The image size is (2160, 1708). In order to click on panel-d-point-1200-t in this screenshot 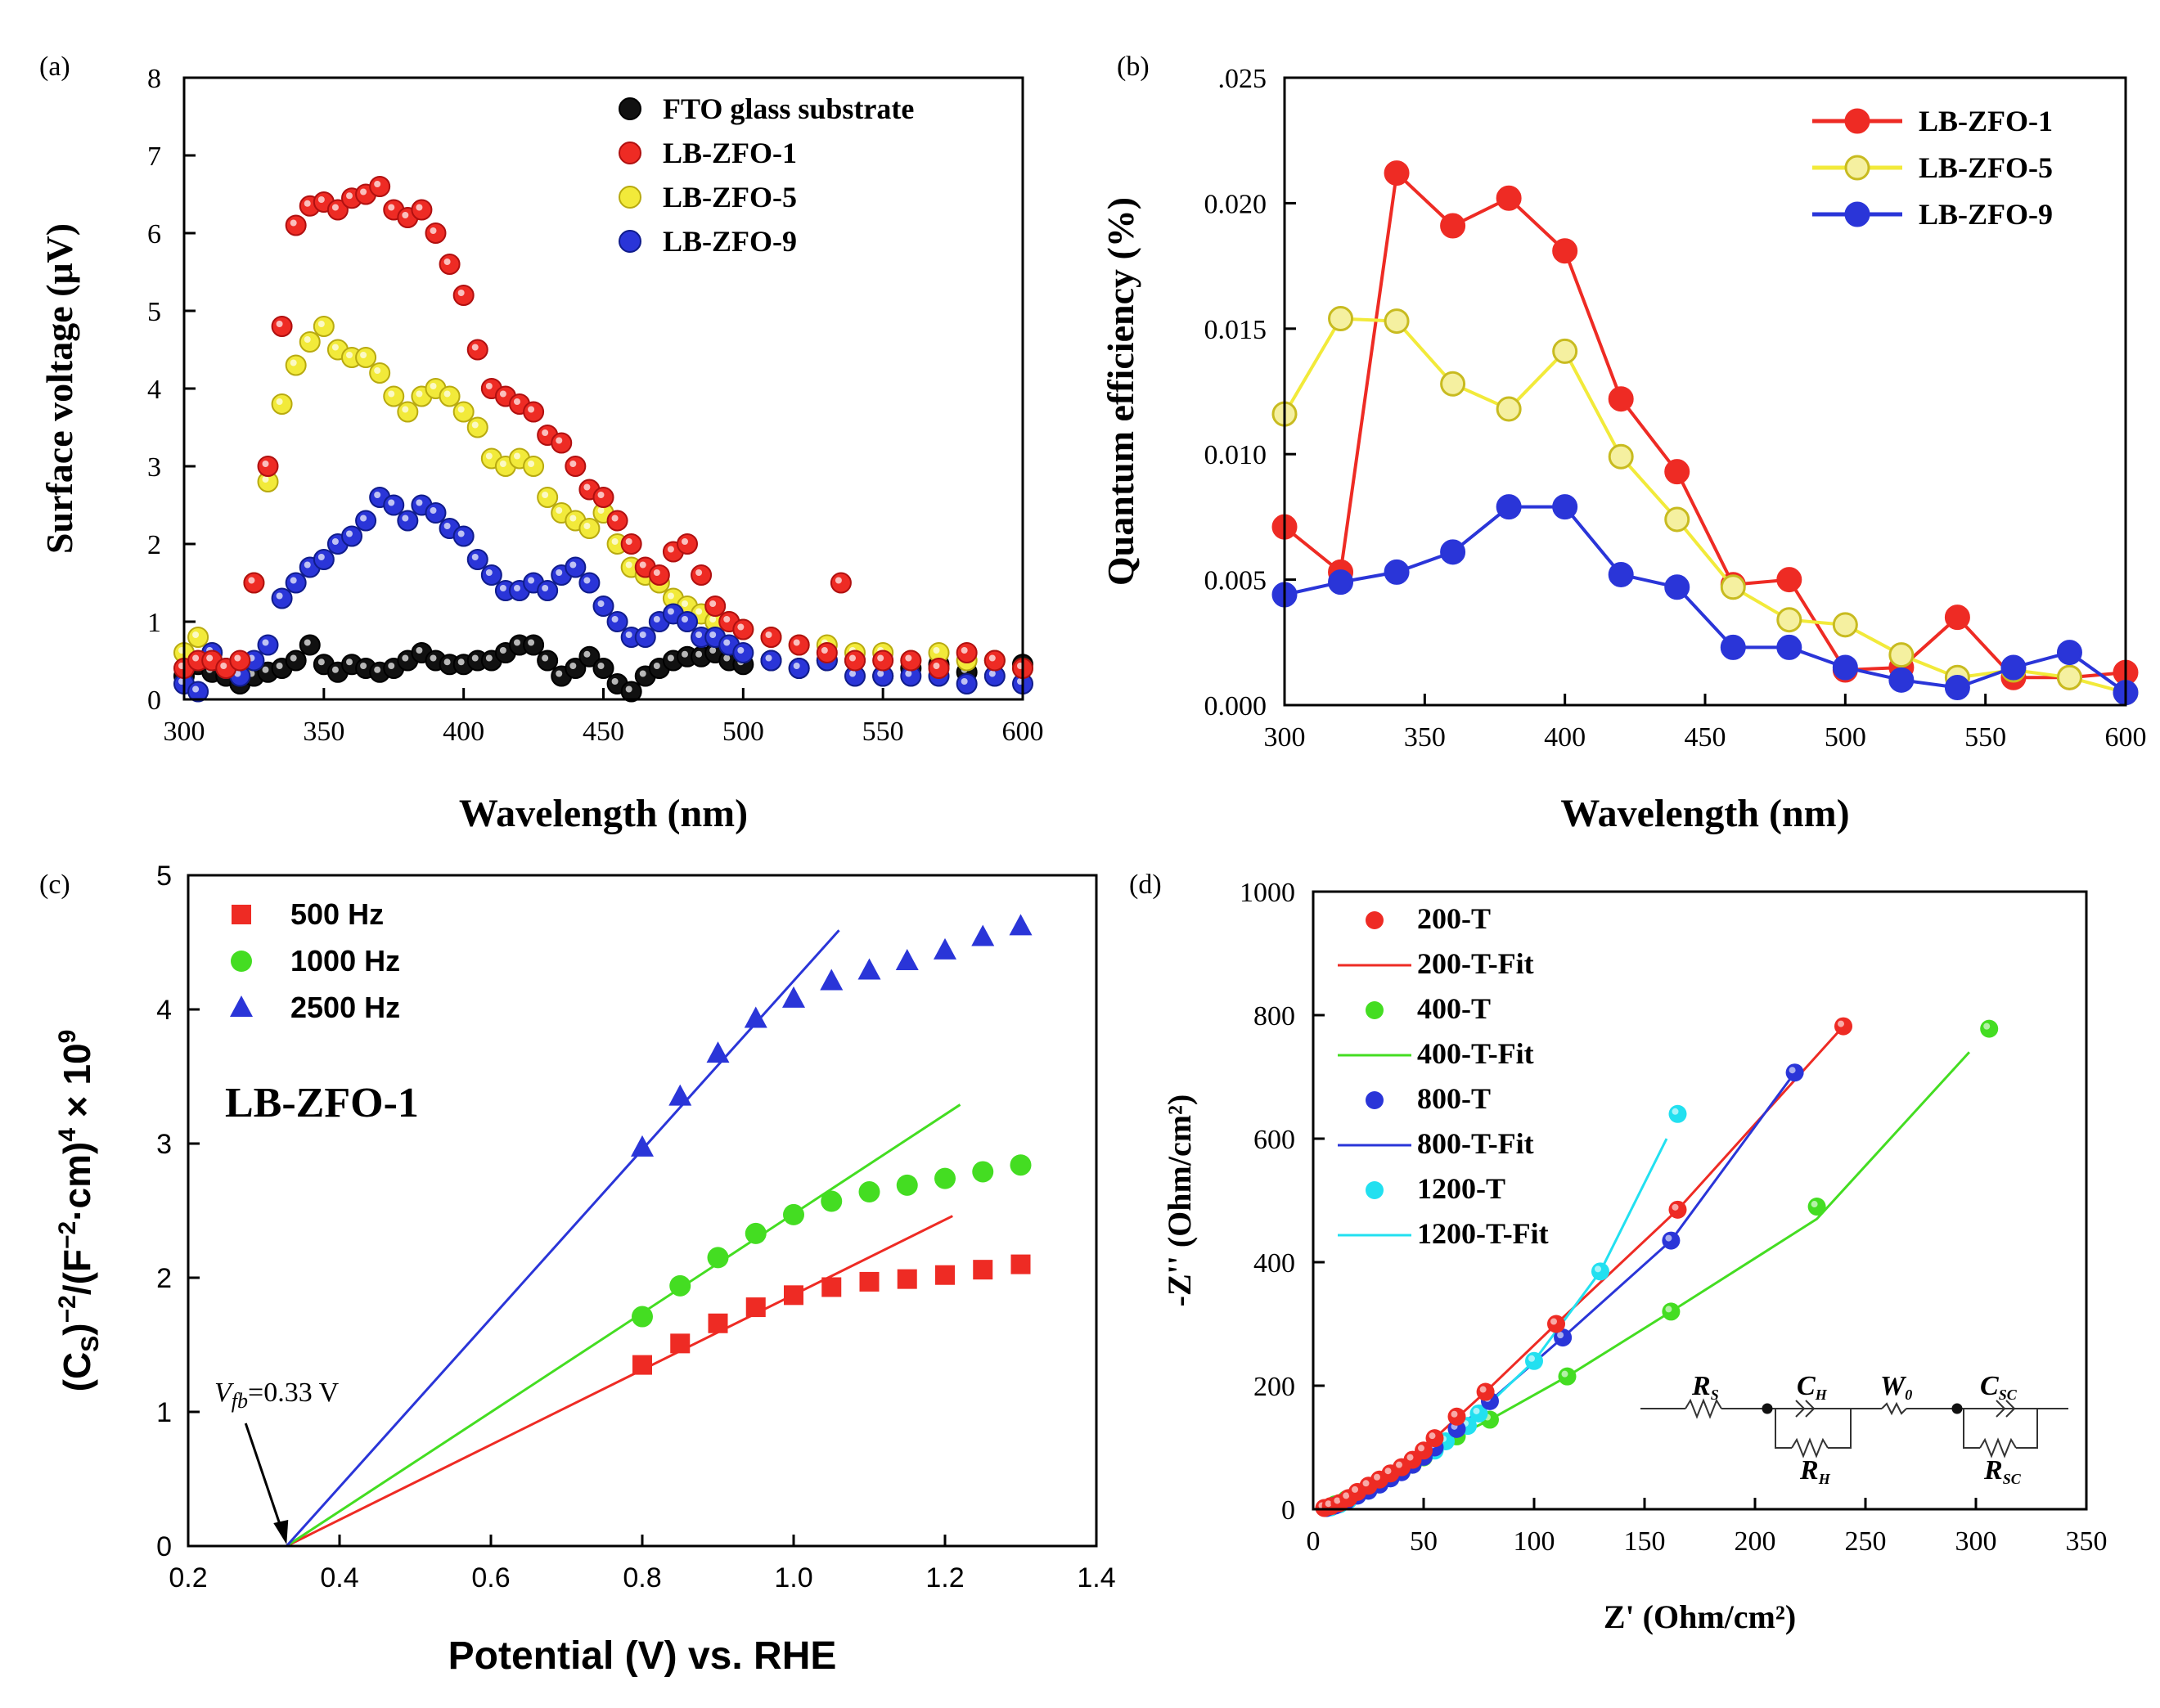, I will do `click(1600, 1271)`.